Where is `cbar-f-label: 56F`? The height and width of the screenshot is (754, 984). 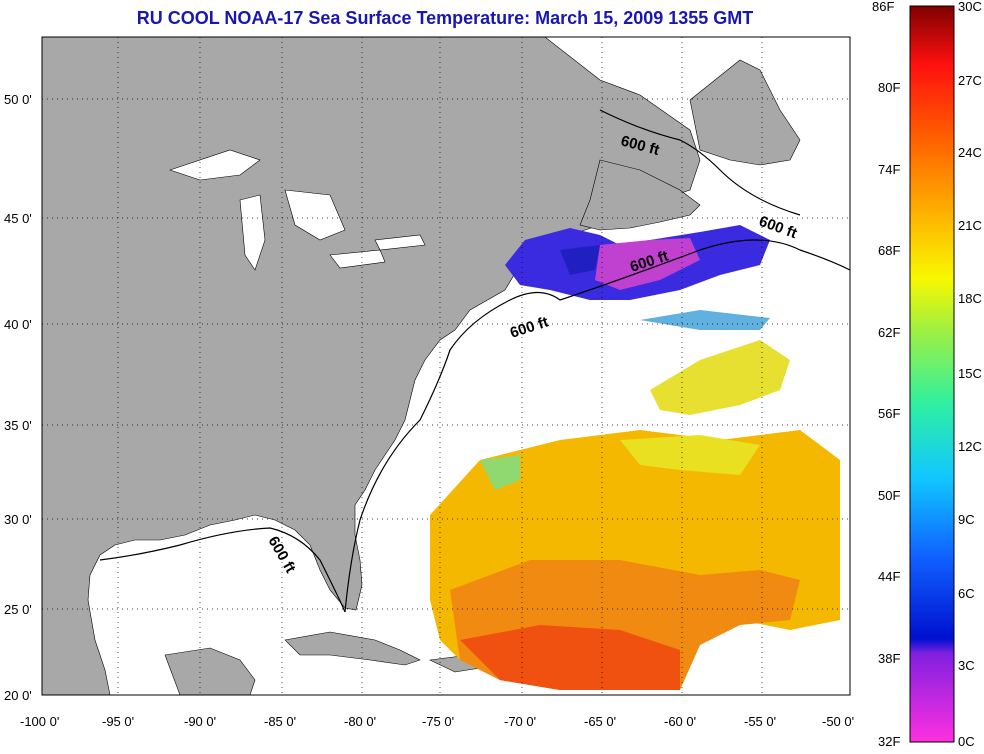 cbar-f-label: 56F is located at coordinates (889, 413).